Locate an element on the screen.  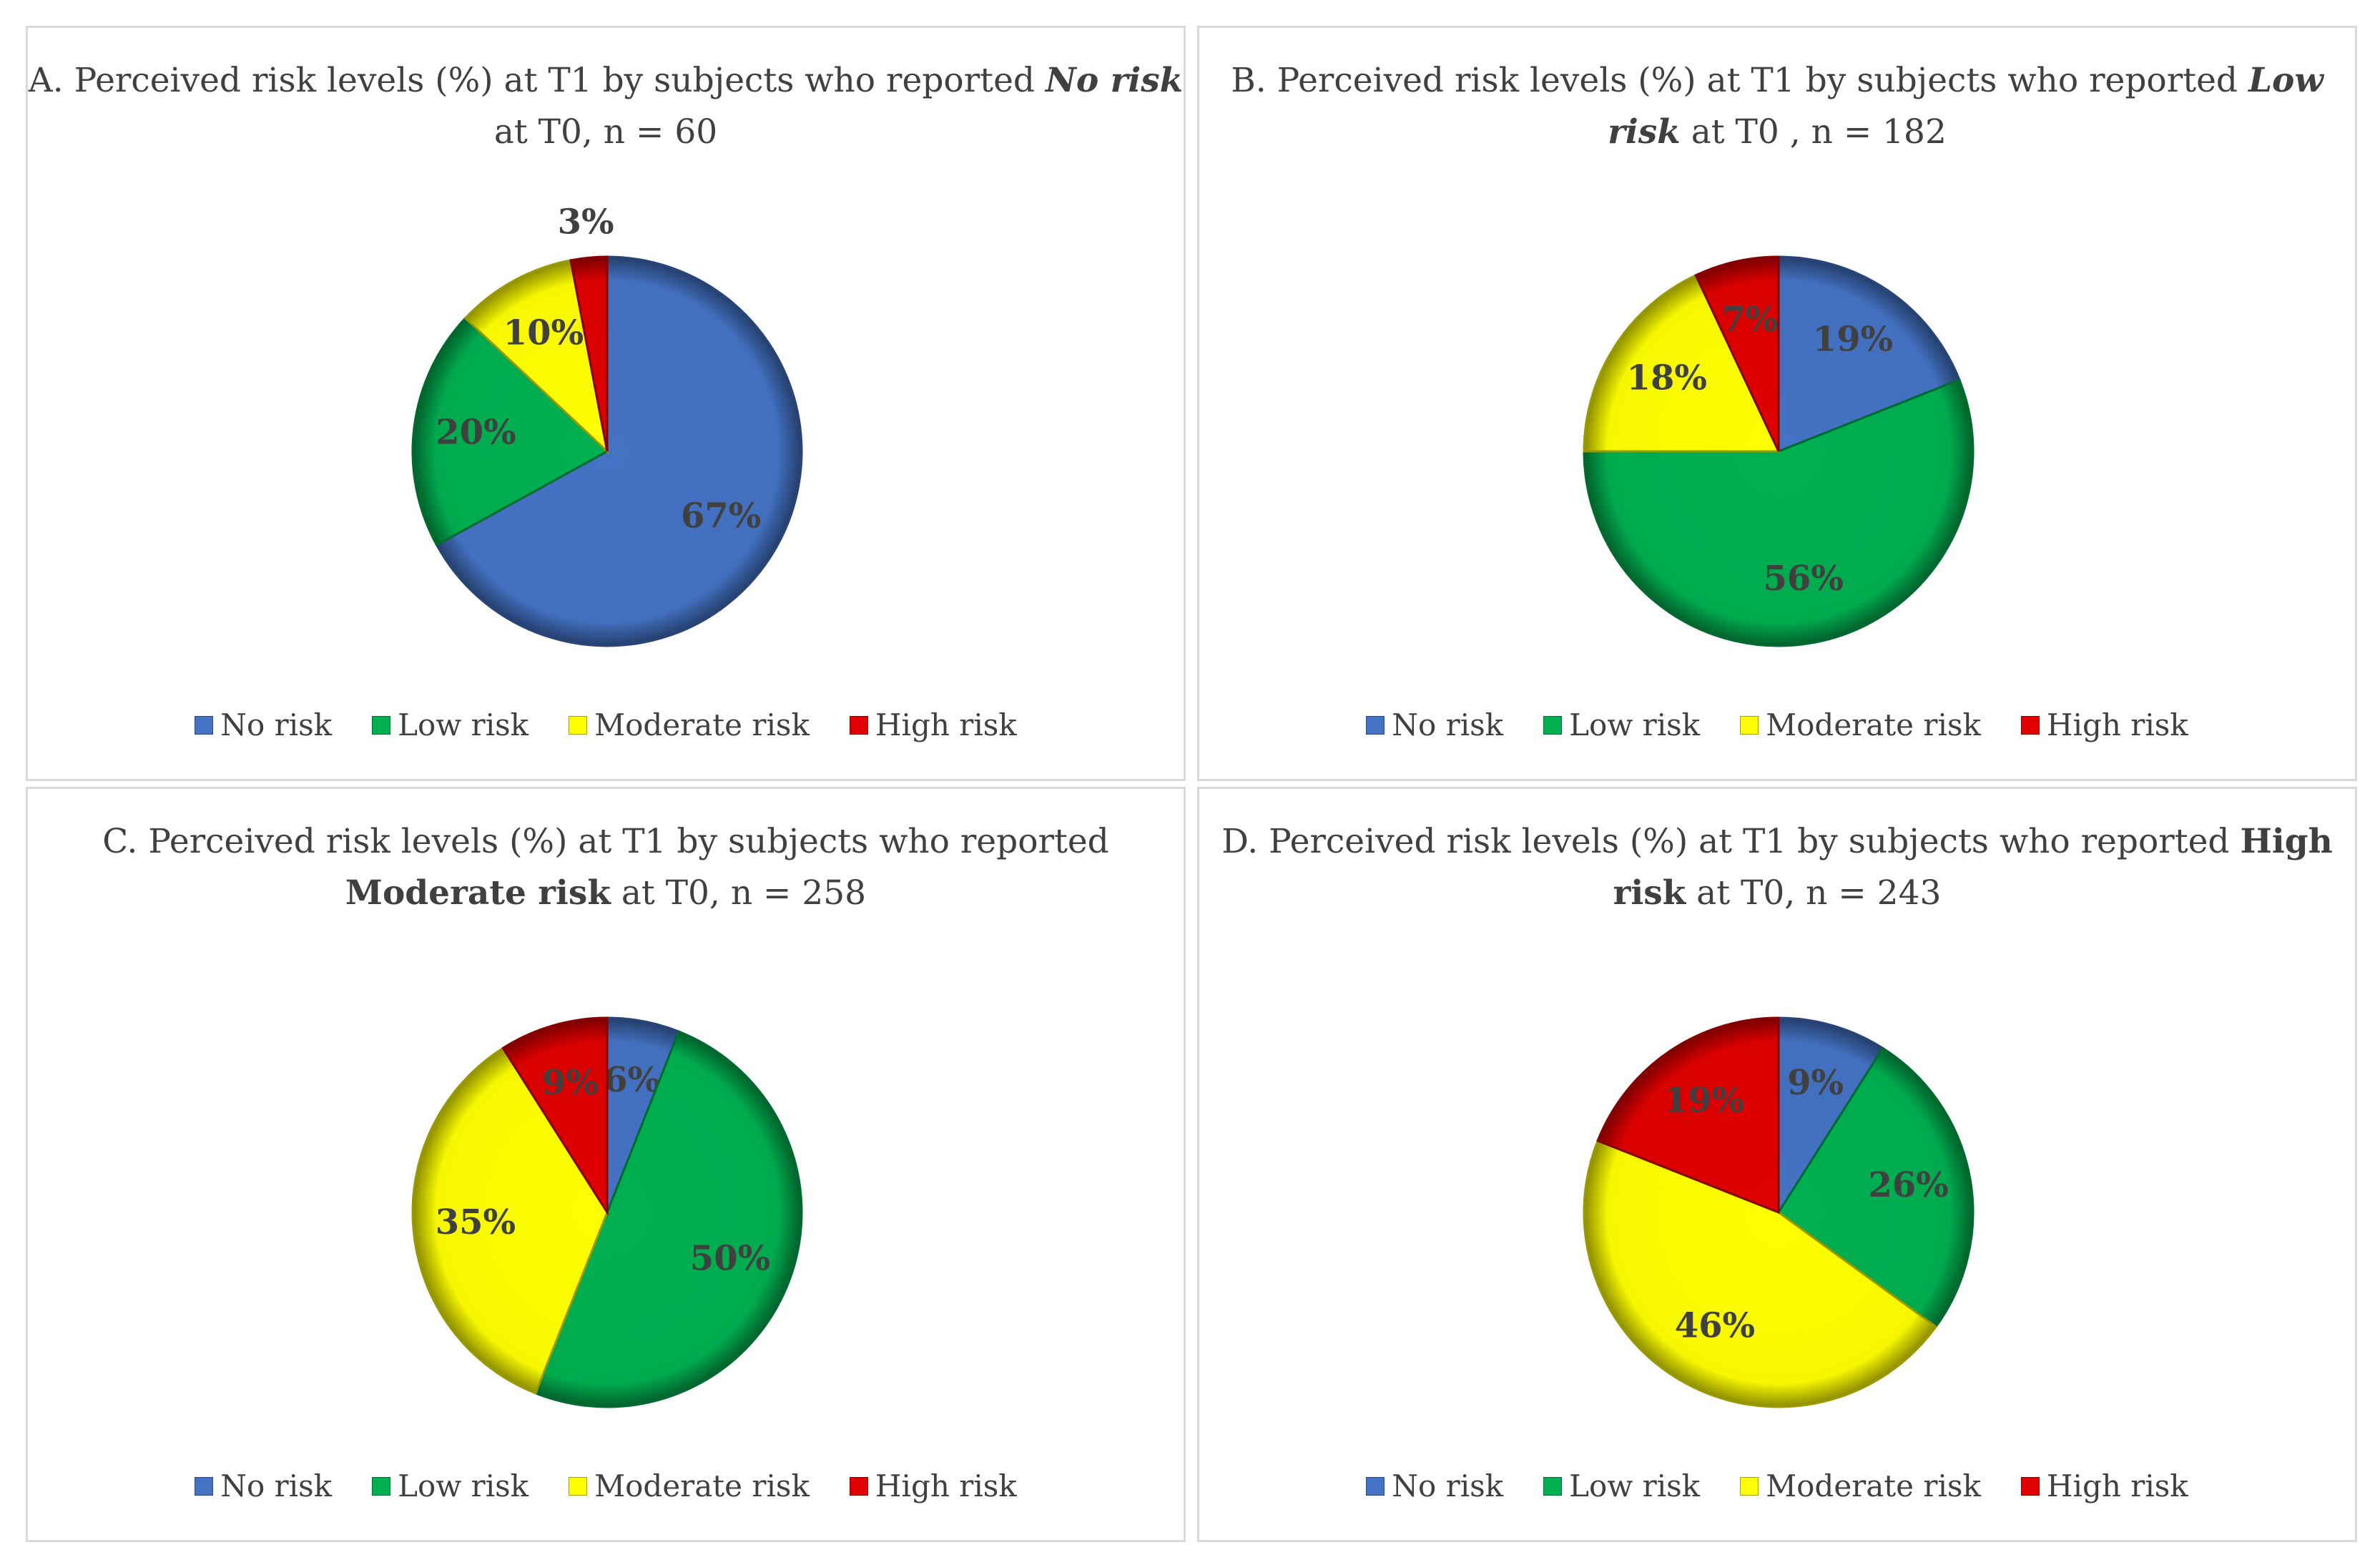
data-label: 3% is located at coordinates (586, 222).